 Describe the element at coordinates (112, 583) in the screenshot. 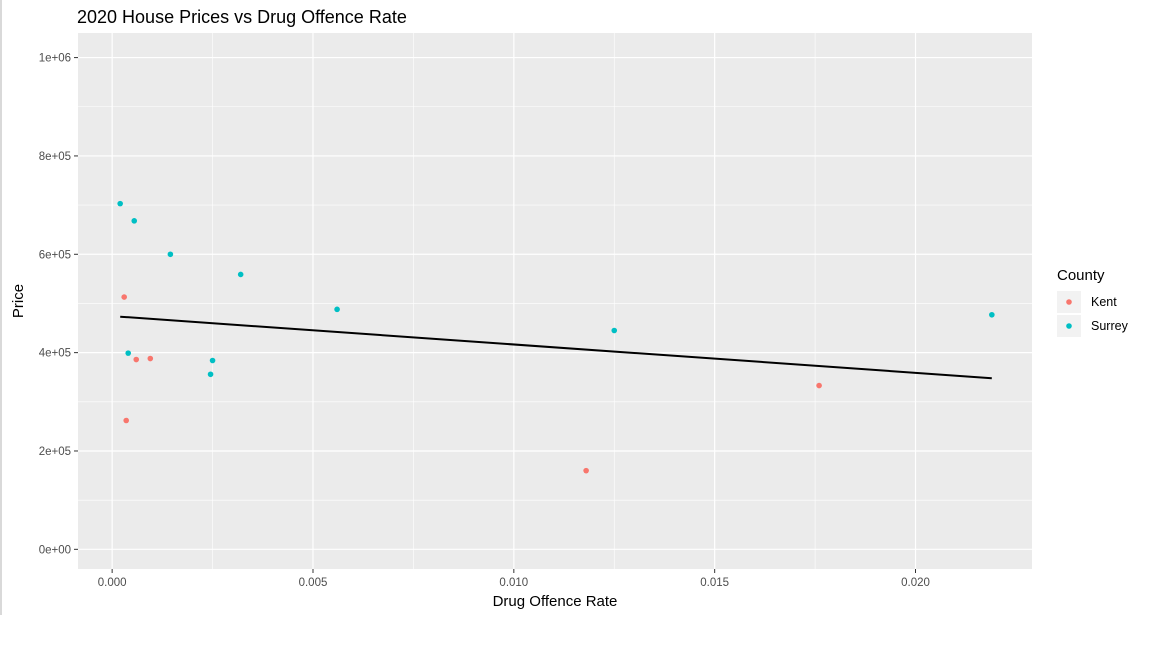

I see `x-tick-label: 0.000` at that location.